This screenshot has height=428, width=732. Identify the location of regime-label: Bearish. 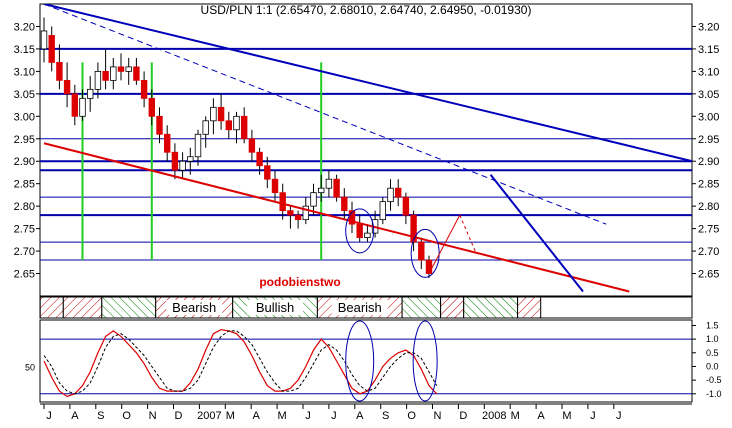
(360, 307).